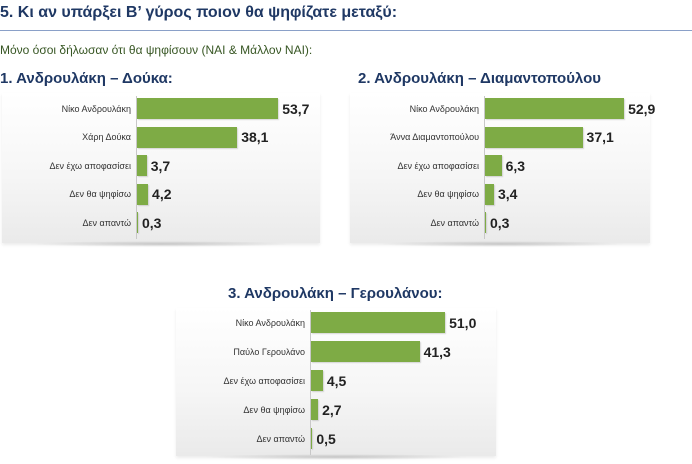  What do you see at coordinates (335, 293) in the screenshot?
I see `chart-3-title: 3. Ανδρουλάκη – Γερουλάνου:` at bounding box center [335, 293].